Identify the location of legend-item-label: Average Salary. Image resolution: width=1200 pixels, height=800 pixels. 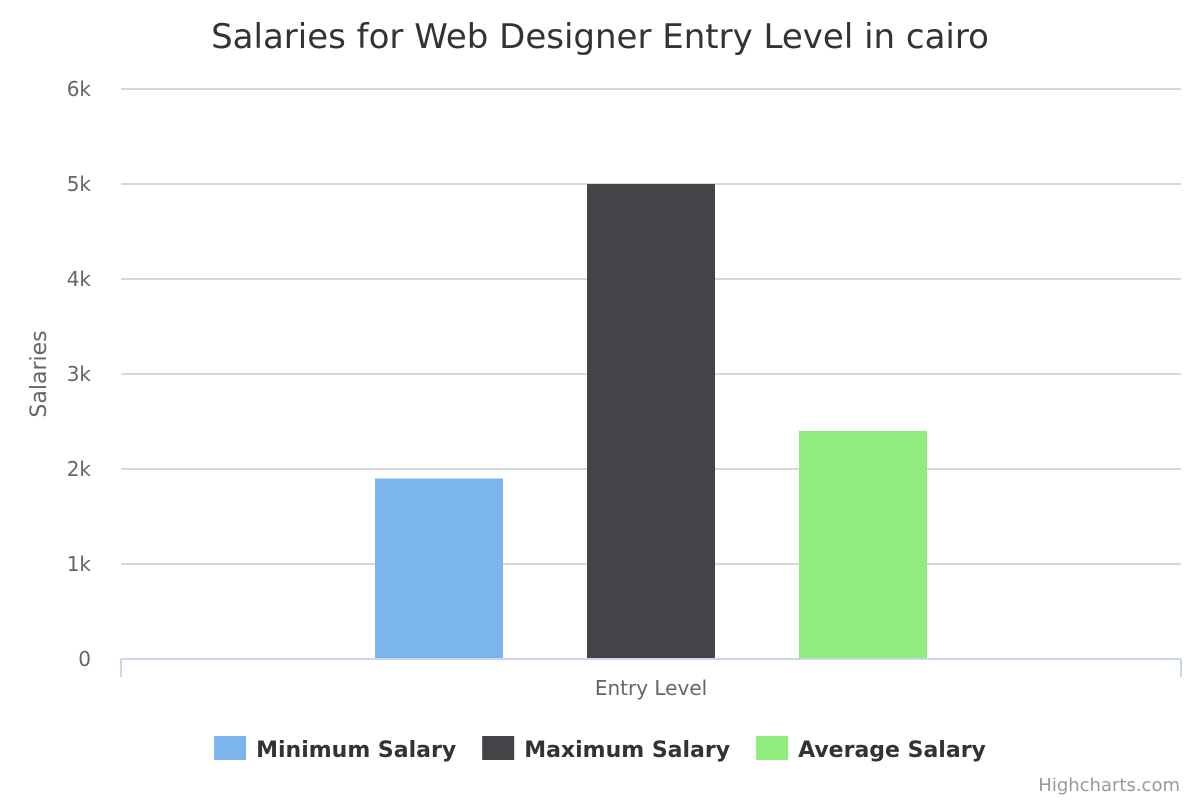
(892, 750).